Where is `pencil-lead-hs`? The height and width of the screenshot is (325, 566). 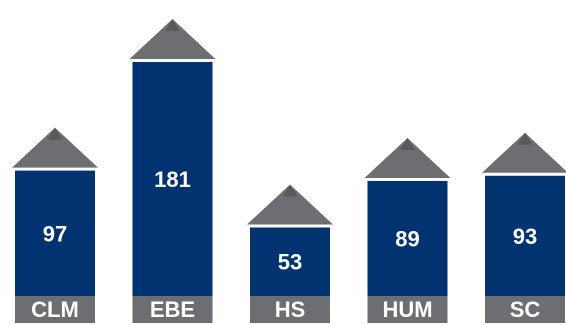
pencil-lead-hs is located at coordinates (290, 190).